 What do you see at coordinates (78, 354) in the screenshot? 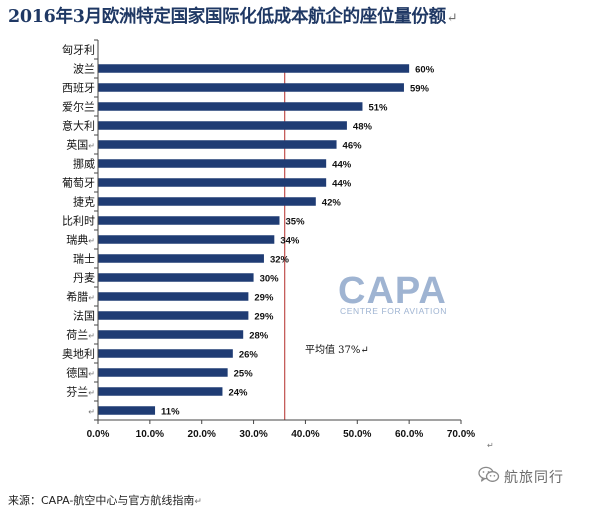
I see `category-label: 奥地利` at bounding box center [78, 354].